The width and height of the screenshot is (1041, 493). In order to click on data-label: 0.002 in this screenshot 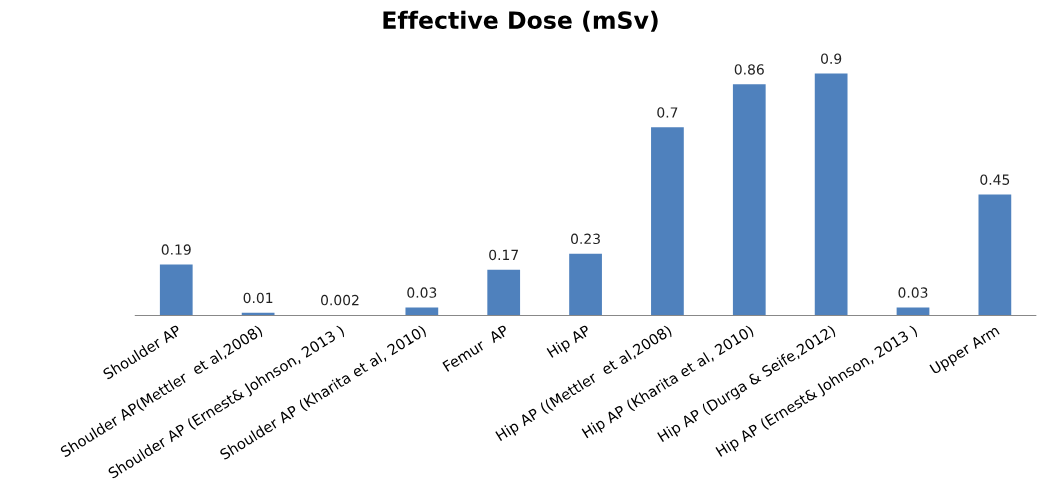, I will do `click(340, 300)`.